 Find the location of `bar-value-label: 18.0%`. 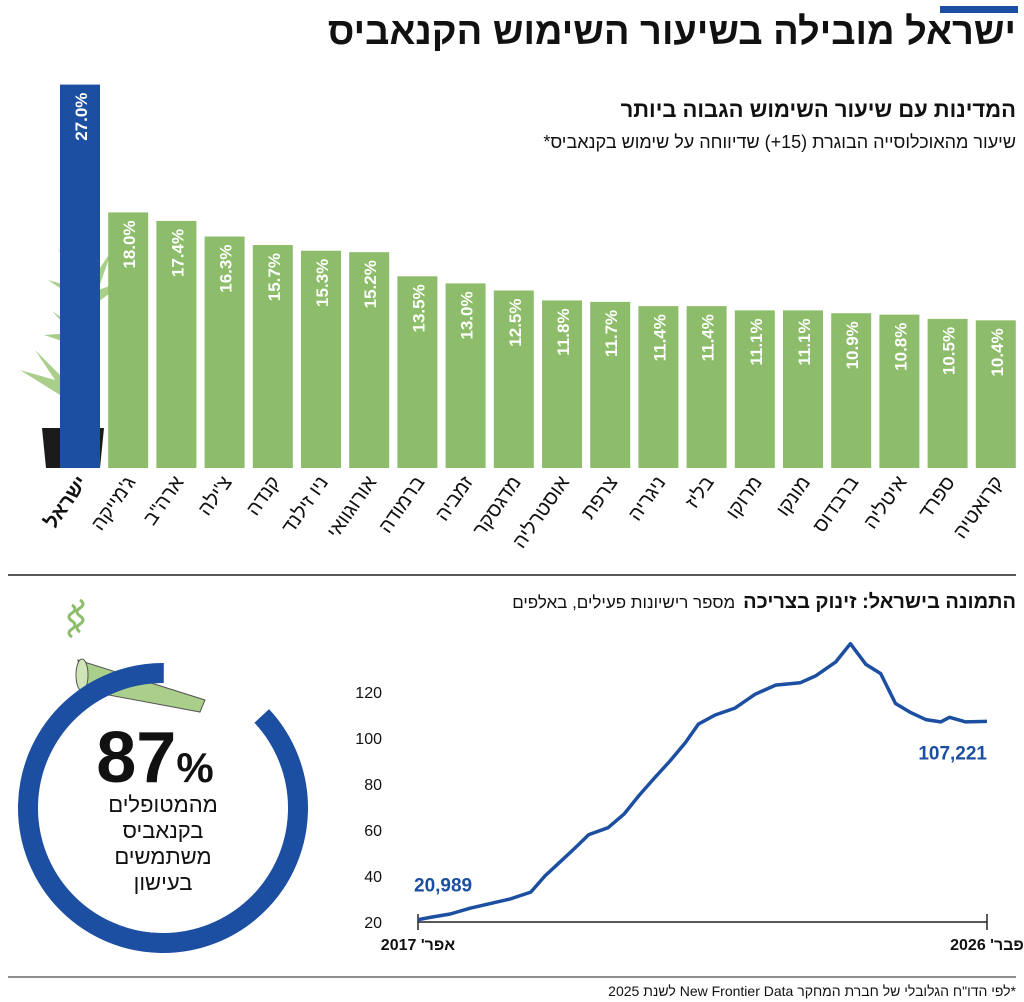

bar-value-label: 18.0% is located at coordinates (129, 244).